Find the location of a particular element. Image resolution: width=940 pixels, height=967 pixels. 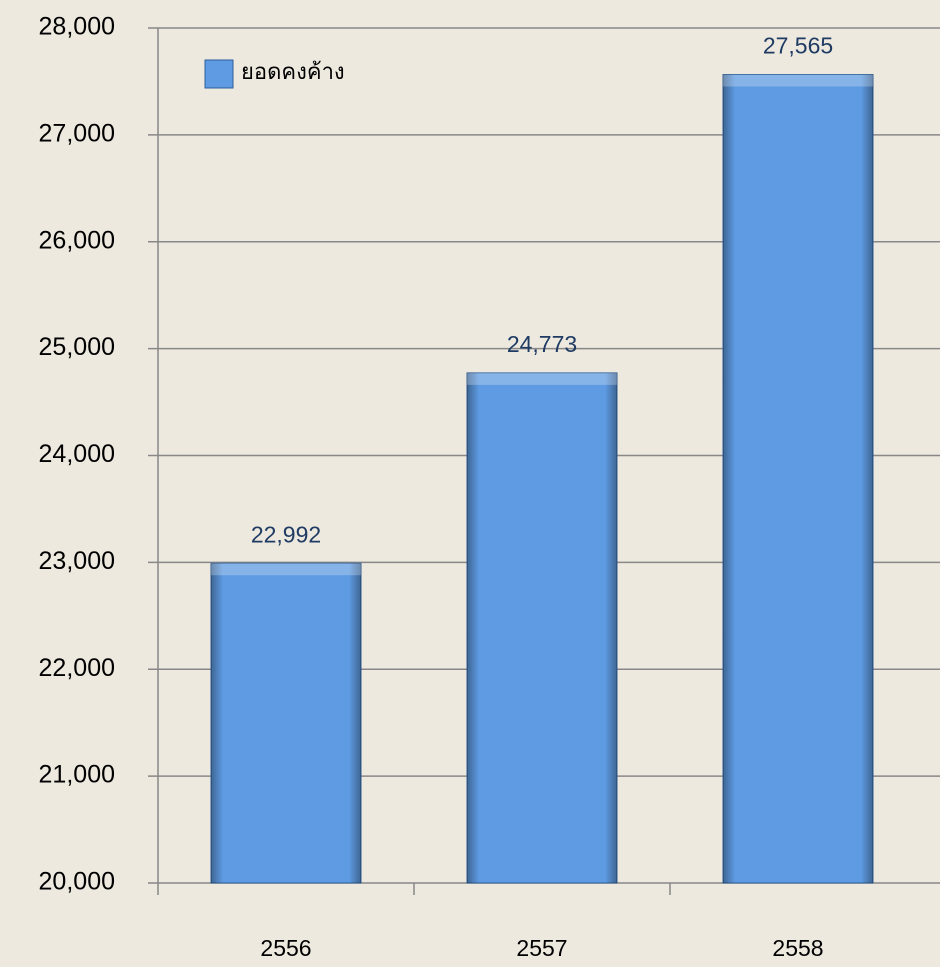

y-tick-label: 27,000 is located at coordinates (77, 133).